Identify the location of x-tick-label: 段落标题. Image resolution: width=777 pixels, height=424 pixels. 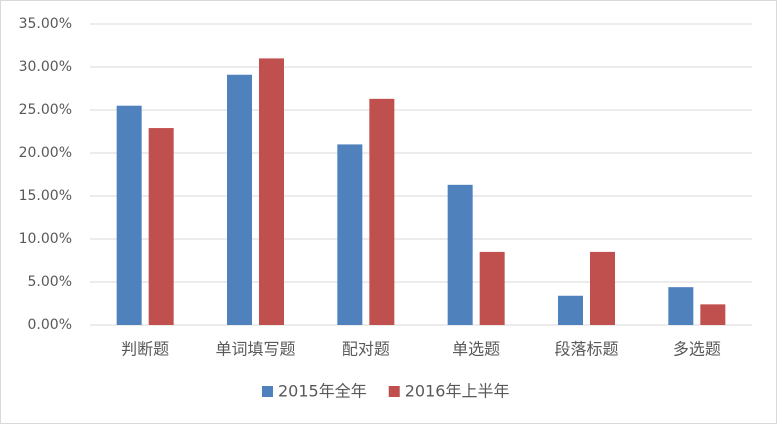
(586, 349).